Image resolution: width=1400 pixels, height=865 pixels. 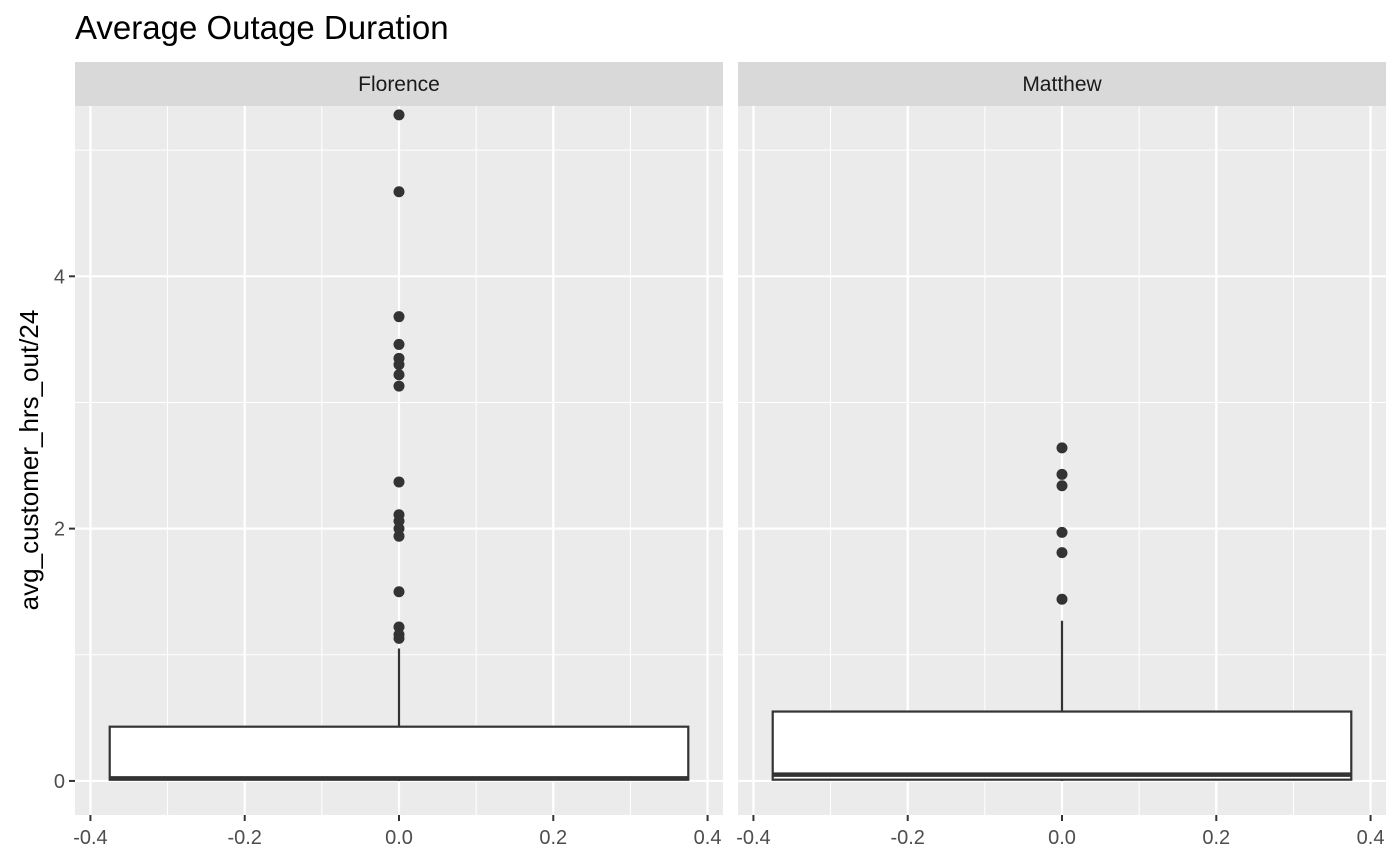 I want to click on facet-strip-label: Matthew, so click(x=1062, y=84).